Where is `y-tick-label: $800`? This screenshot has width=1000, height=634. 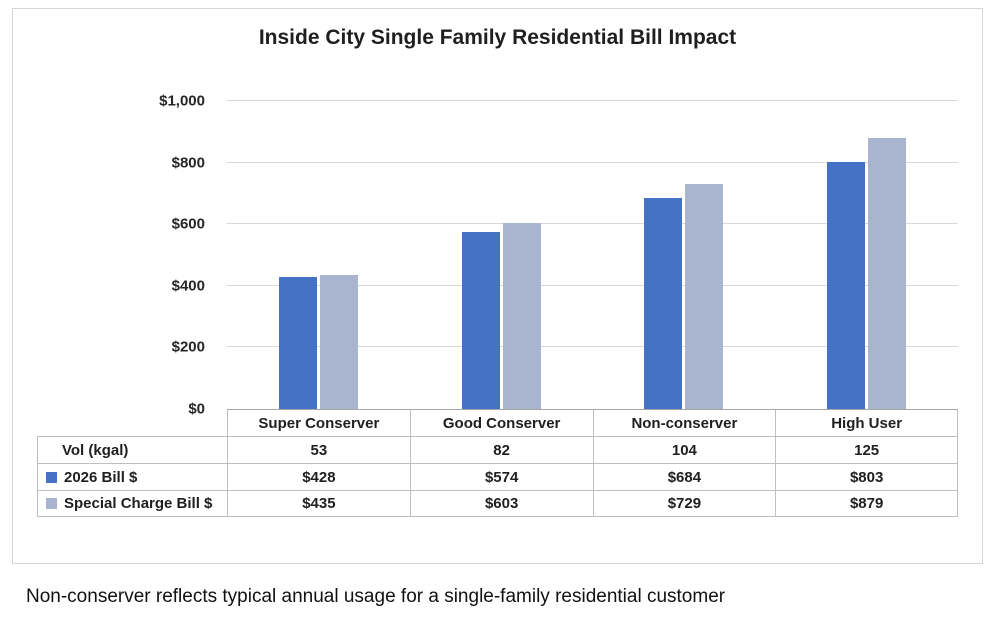
y-tick-label: $800 is located at coordinates (188, 163).